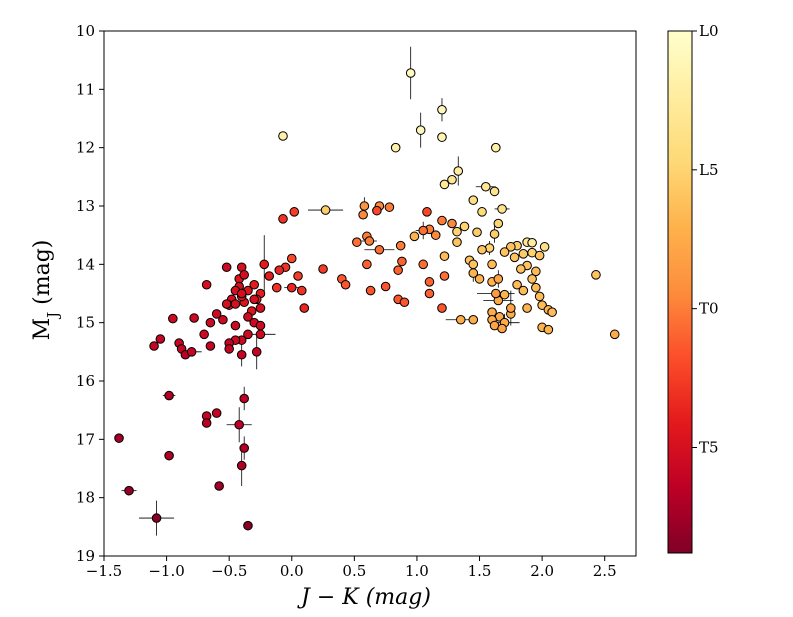 The image size is (793, 617). Describe the element at coordinates (364, 597) in the screenshot. I see `x-axis-label: J − K (mag)` at that location.